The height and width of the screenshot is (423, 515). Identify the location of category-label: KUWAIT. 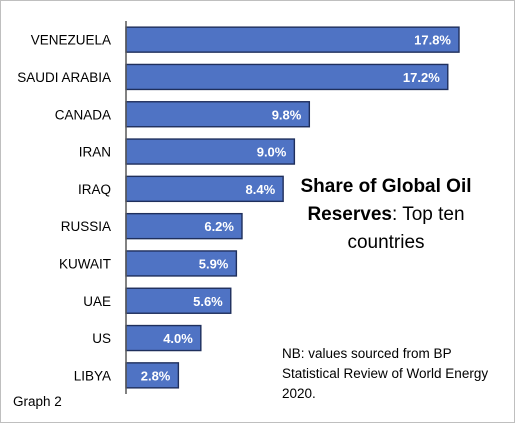
(85, 263).